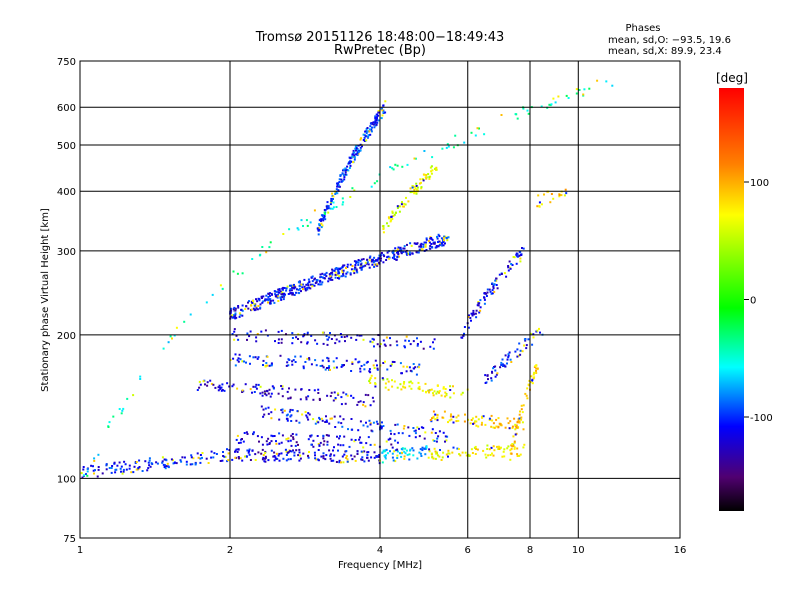  I want to click on x-tick-label: 6, so click(468, 550).